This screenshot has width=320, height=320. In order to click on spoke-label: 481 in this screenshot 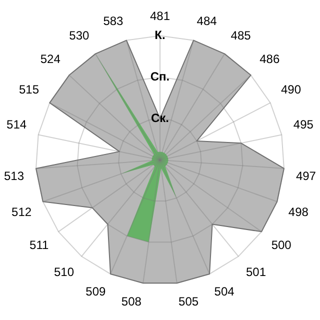, I will do `click(160, 15)`.